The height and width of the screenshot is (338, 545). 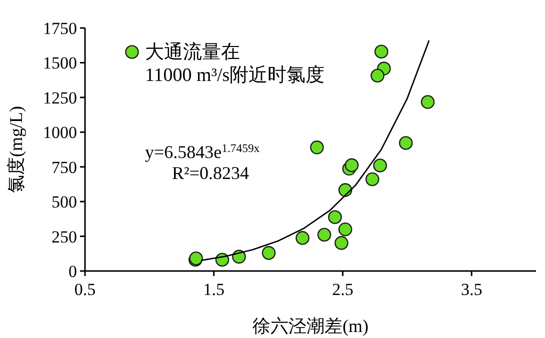 What do you see at coordinates (64, 202) in the screenshot?
I see `y-tick-label: 500` at bounding box center [64, 202].